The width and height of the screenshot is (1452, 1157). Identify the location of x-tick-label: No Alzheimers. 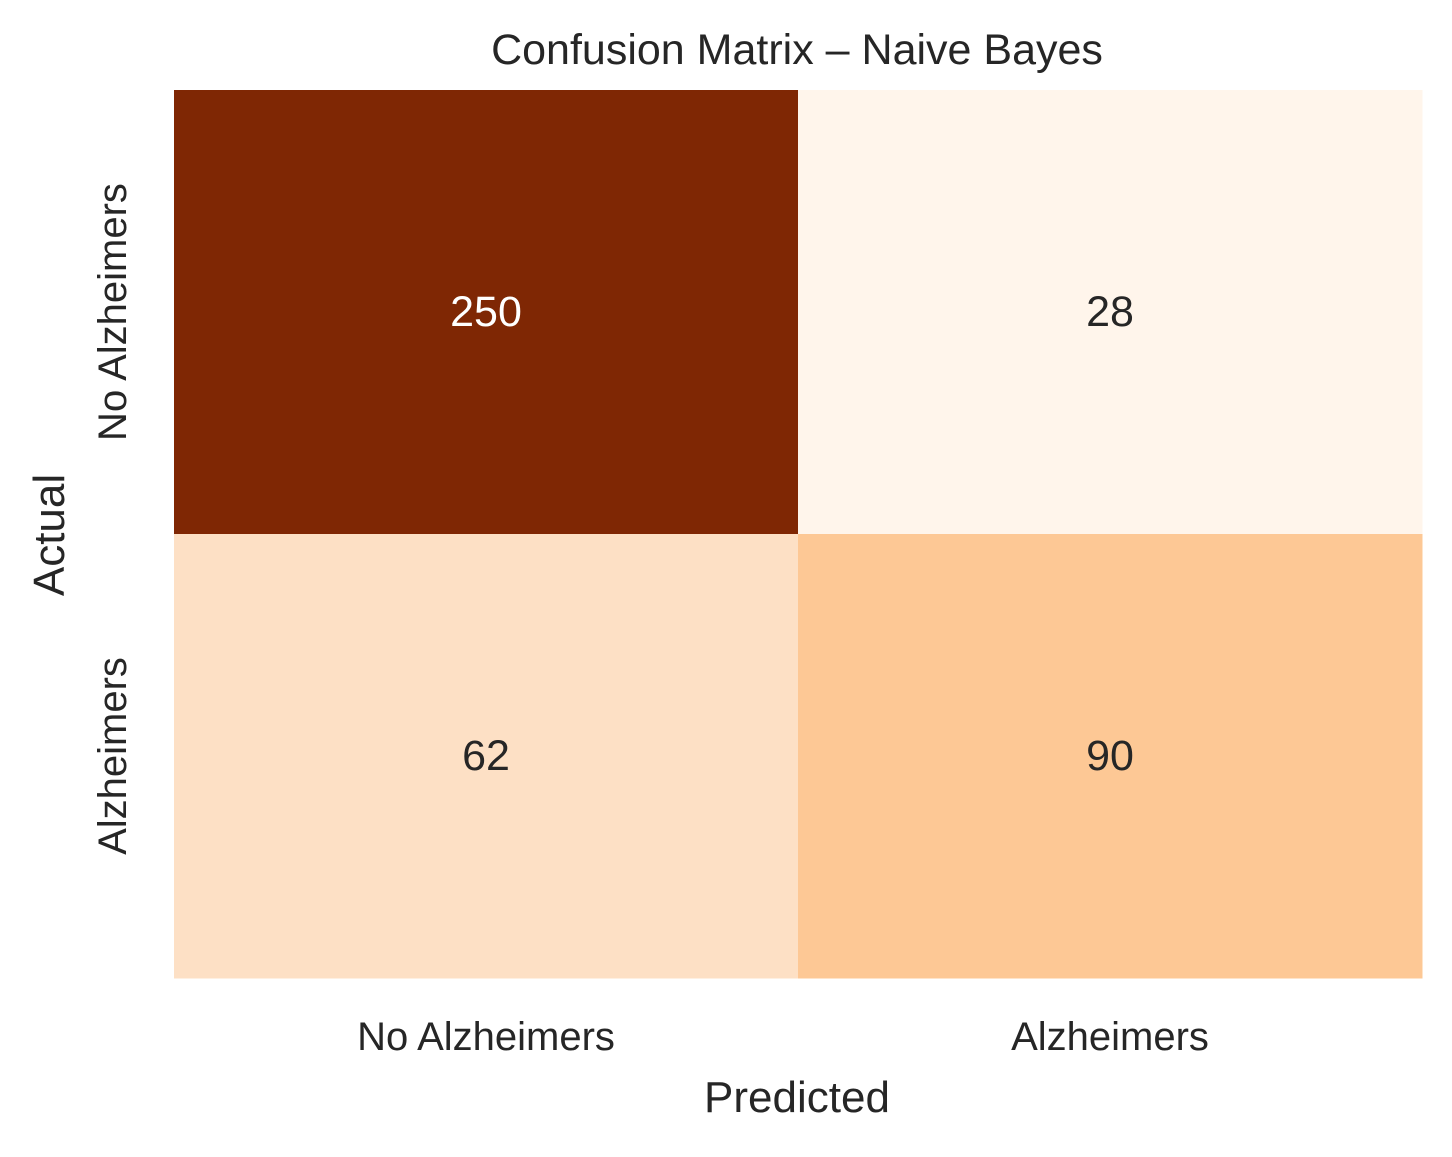
(486, 1037).